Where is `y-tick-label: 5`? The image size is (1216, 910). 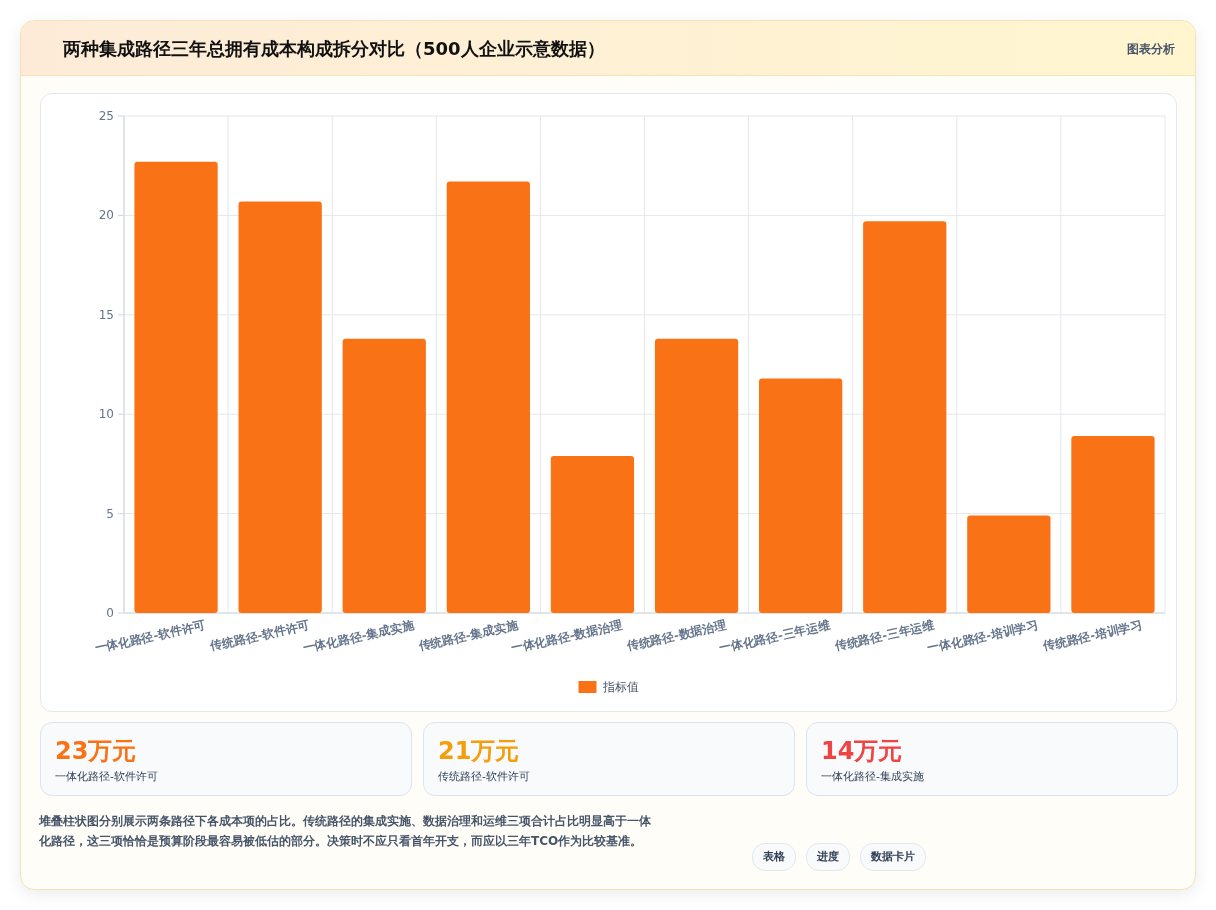 y-tick-label: 5 is located at coordinates (110, 513).